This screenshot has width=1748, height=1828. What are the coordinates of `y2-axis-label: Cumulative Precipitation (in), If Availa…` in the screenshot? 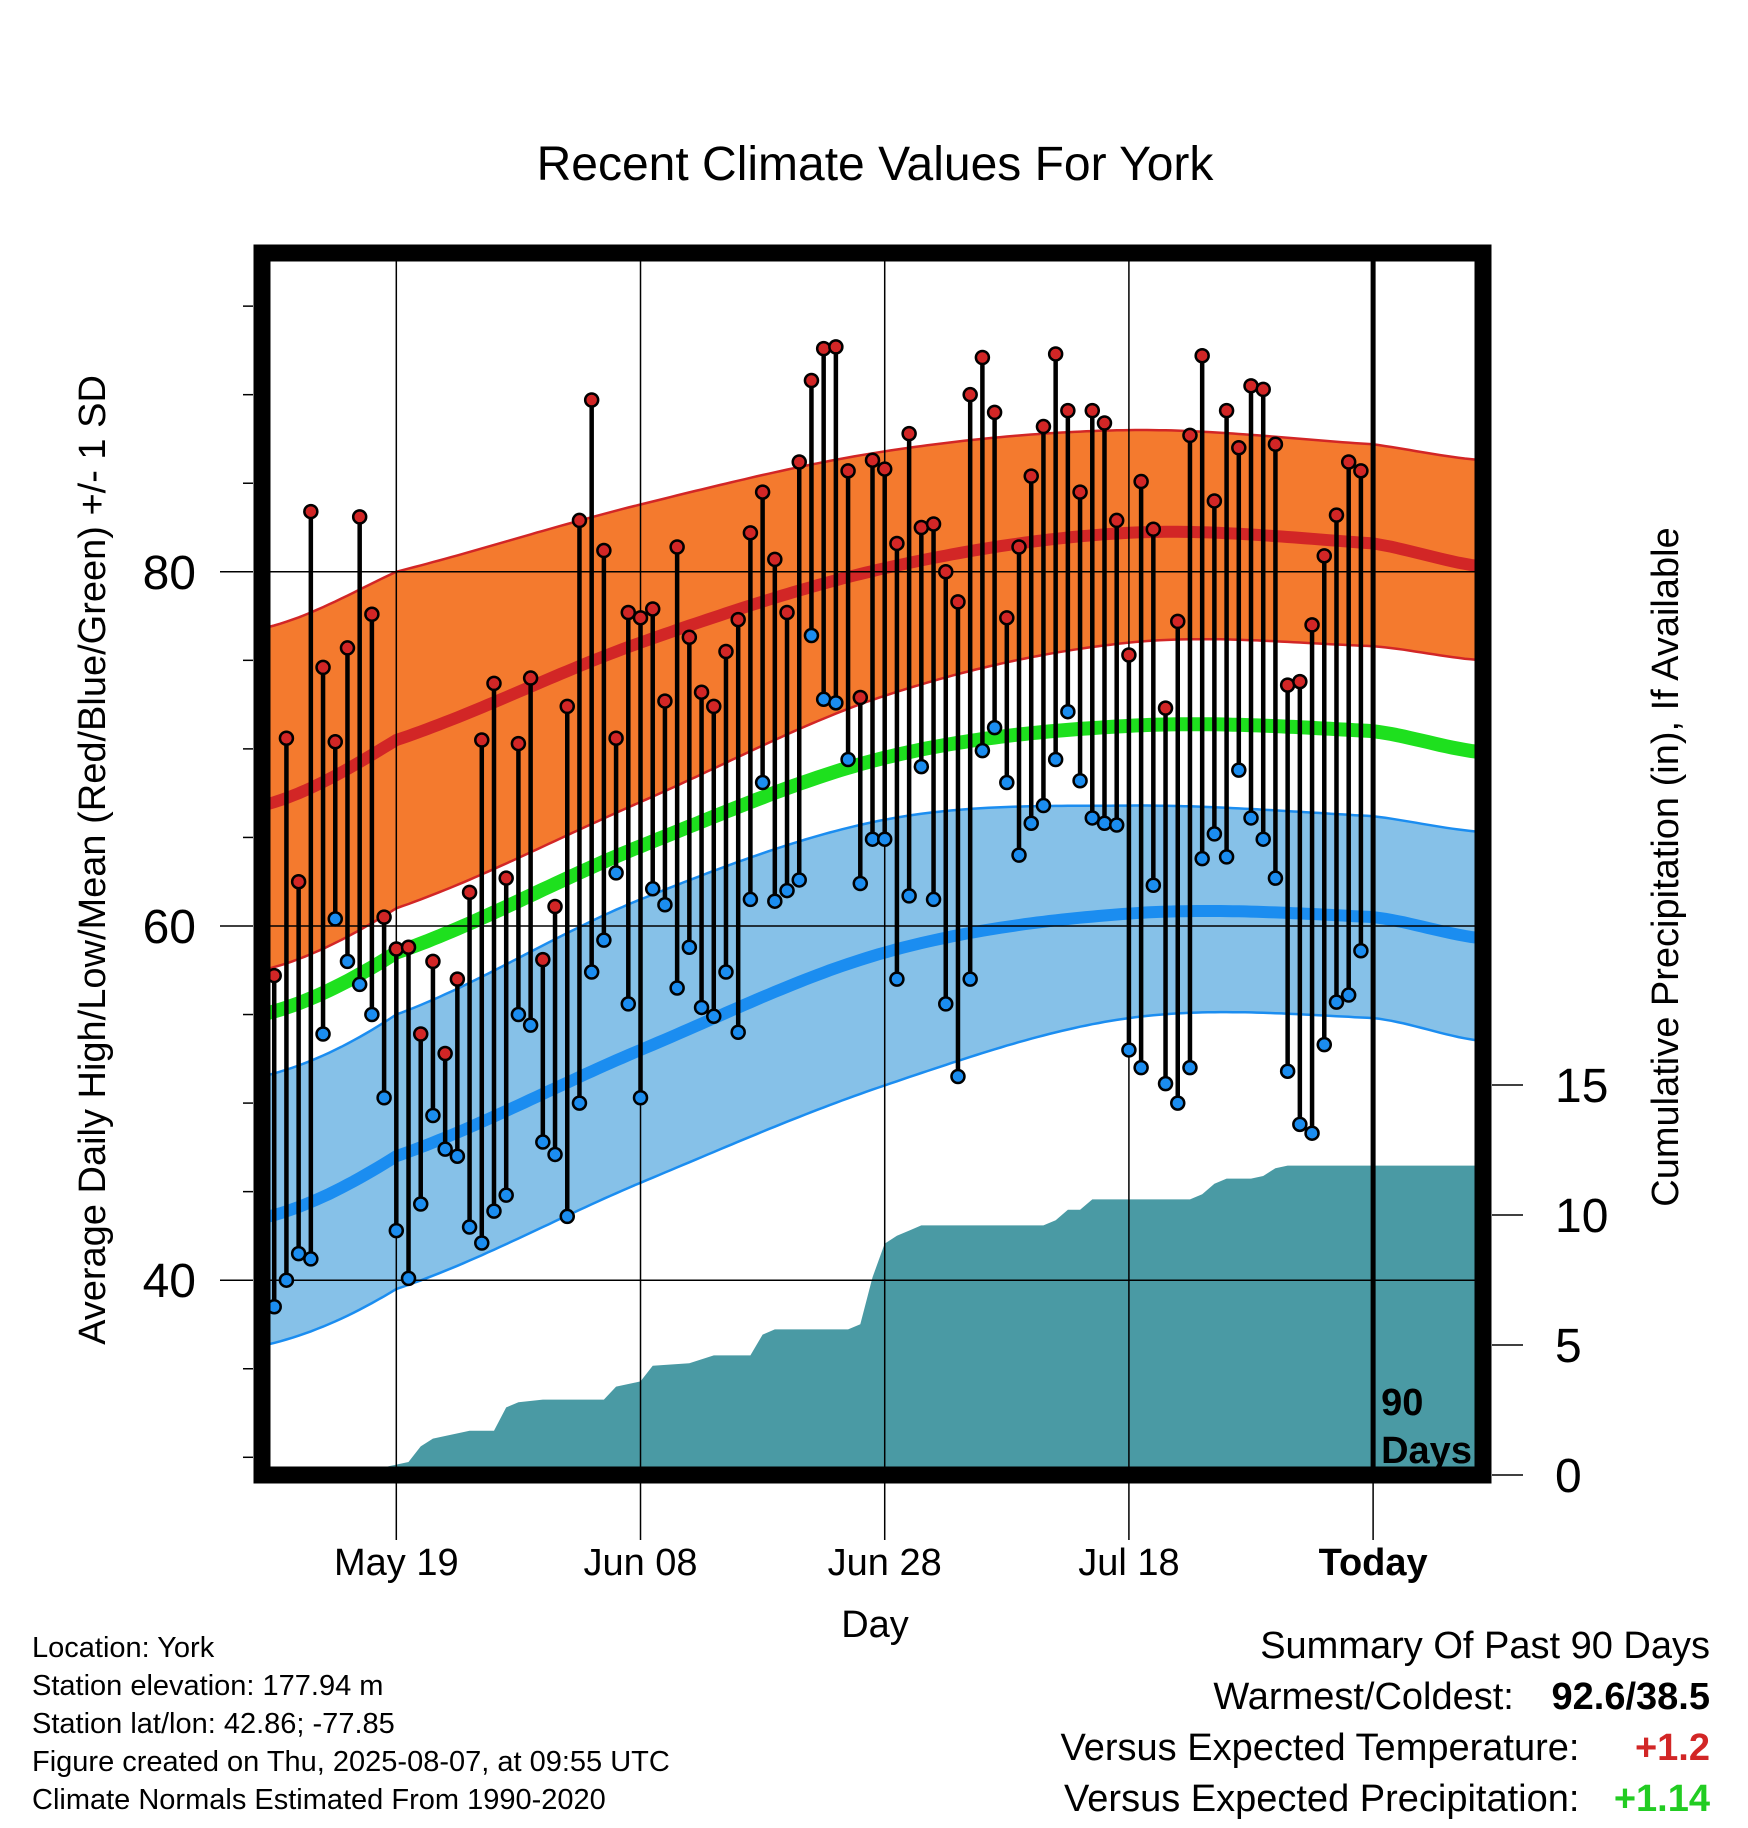 It's located at (1666, 866).